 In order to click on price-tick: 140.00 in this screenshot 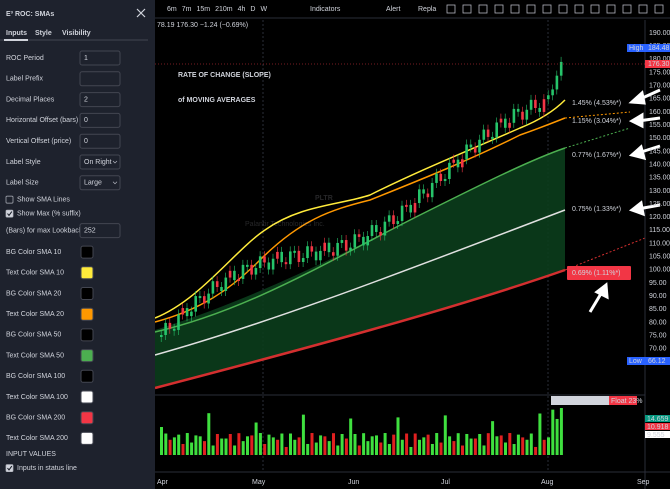, I will do `click(659, 164)`.